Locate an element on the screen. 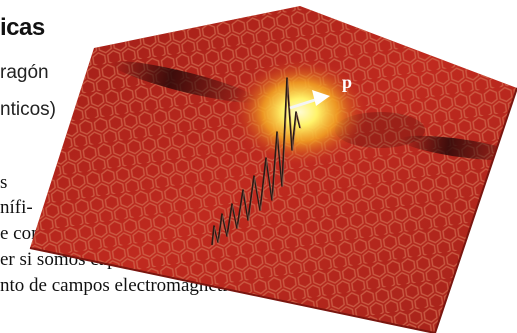 This screenshot has width=517, height=333. body-line-1: s is located at coordinates (4, 182).